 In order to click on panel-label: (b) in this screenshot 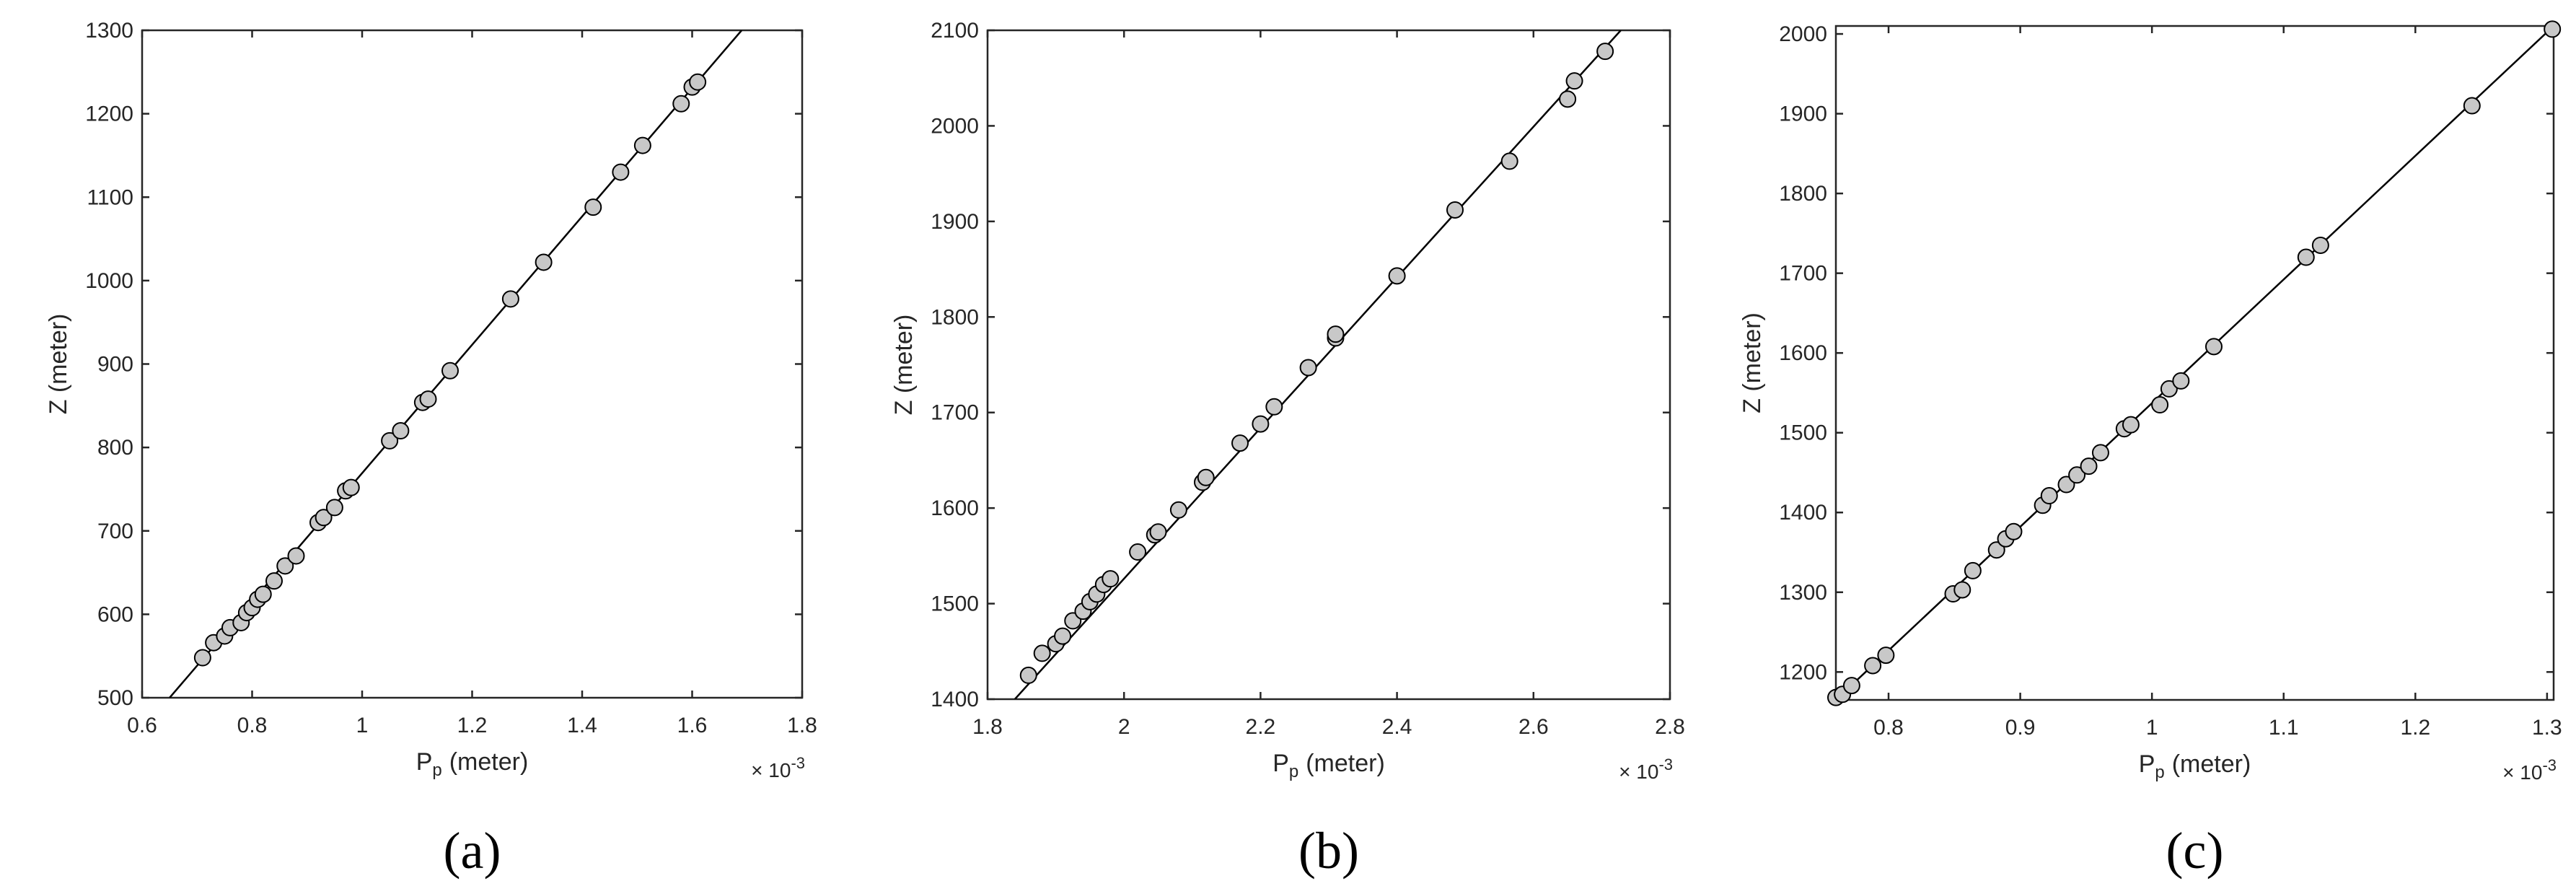, I will do `click(1328, 851)`.